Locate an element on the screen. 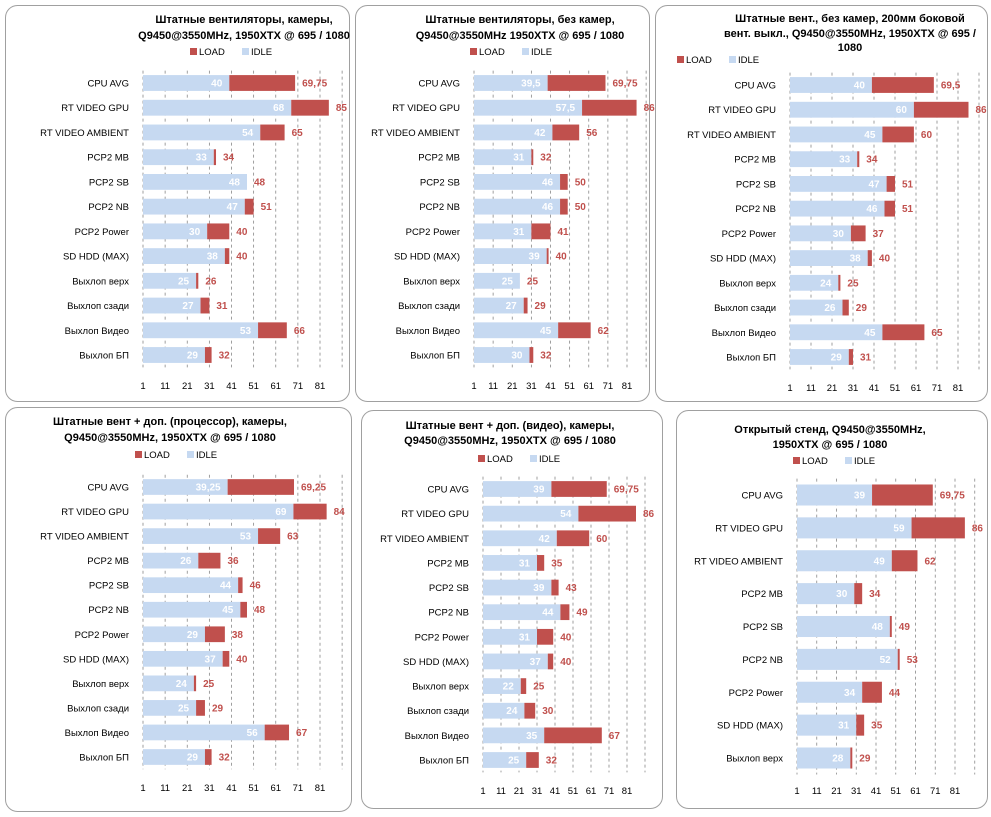 Image resolution: width=991 pixels, height=817 pixels. data-label-load: 37 is located at coordinates (879, 234).